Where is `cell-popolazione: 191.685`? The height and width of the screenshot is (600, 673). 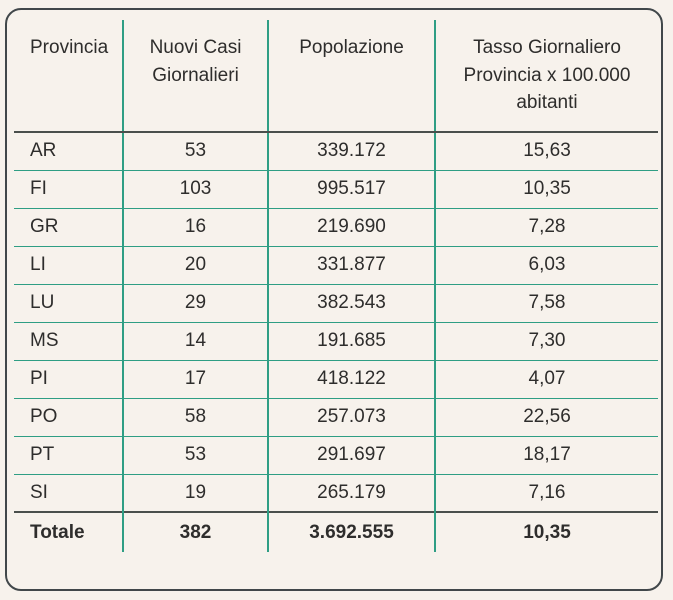 cell-popolazione: 191.685 is located at coordinates (352, 341).